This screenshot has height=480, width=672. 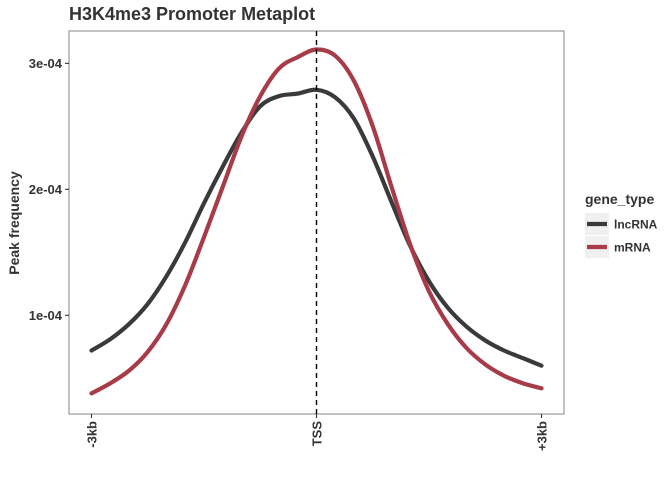 What do you see at coordinates (14, 223) in the screenshot?
I see `y-axis-title: Peak frequency` at bounding box center [14, 223].